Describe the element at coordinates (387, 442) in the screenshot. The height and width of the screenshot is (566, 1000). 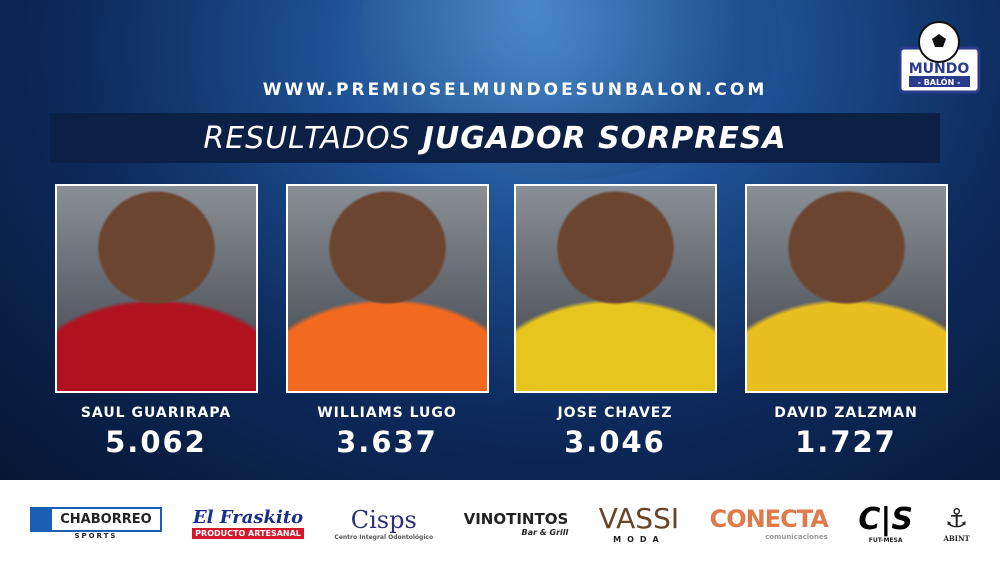
I see `player-votes: 3.637` at that location.